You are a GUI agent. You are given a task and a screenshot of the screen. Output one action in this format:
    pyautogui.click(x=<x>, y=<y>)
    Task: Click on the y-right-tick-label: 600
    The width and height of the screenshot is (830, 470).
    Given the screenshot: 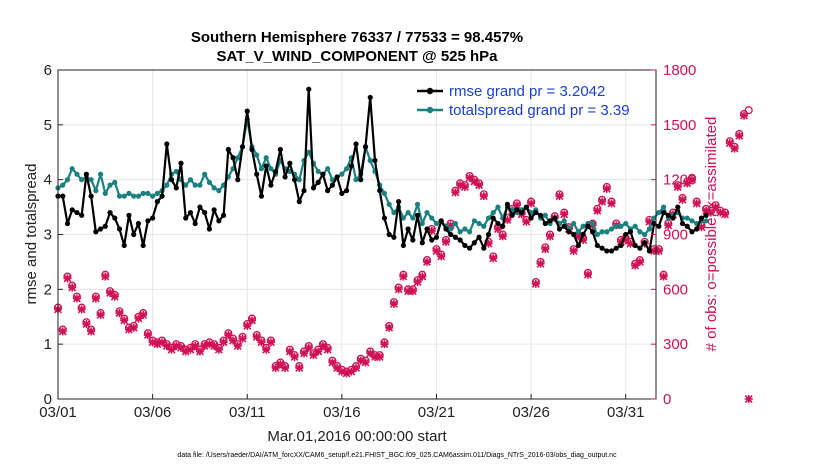 What is the action you would take?
    pyautogui.click(x=675, y=289)
    